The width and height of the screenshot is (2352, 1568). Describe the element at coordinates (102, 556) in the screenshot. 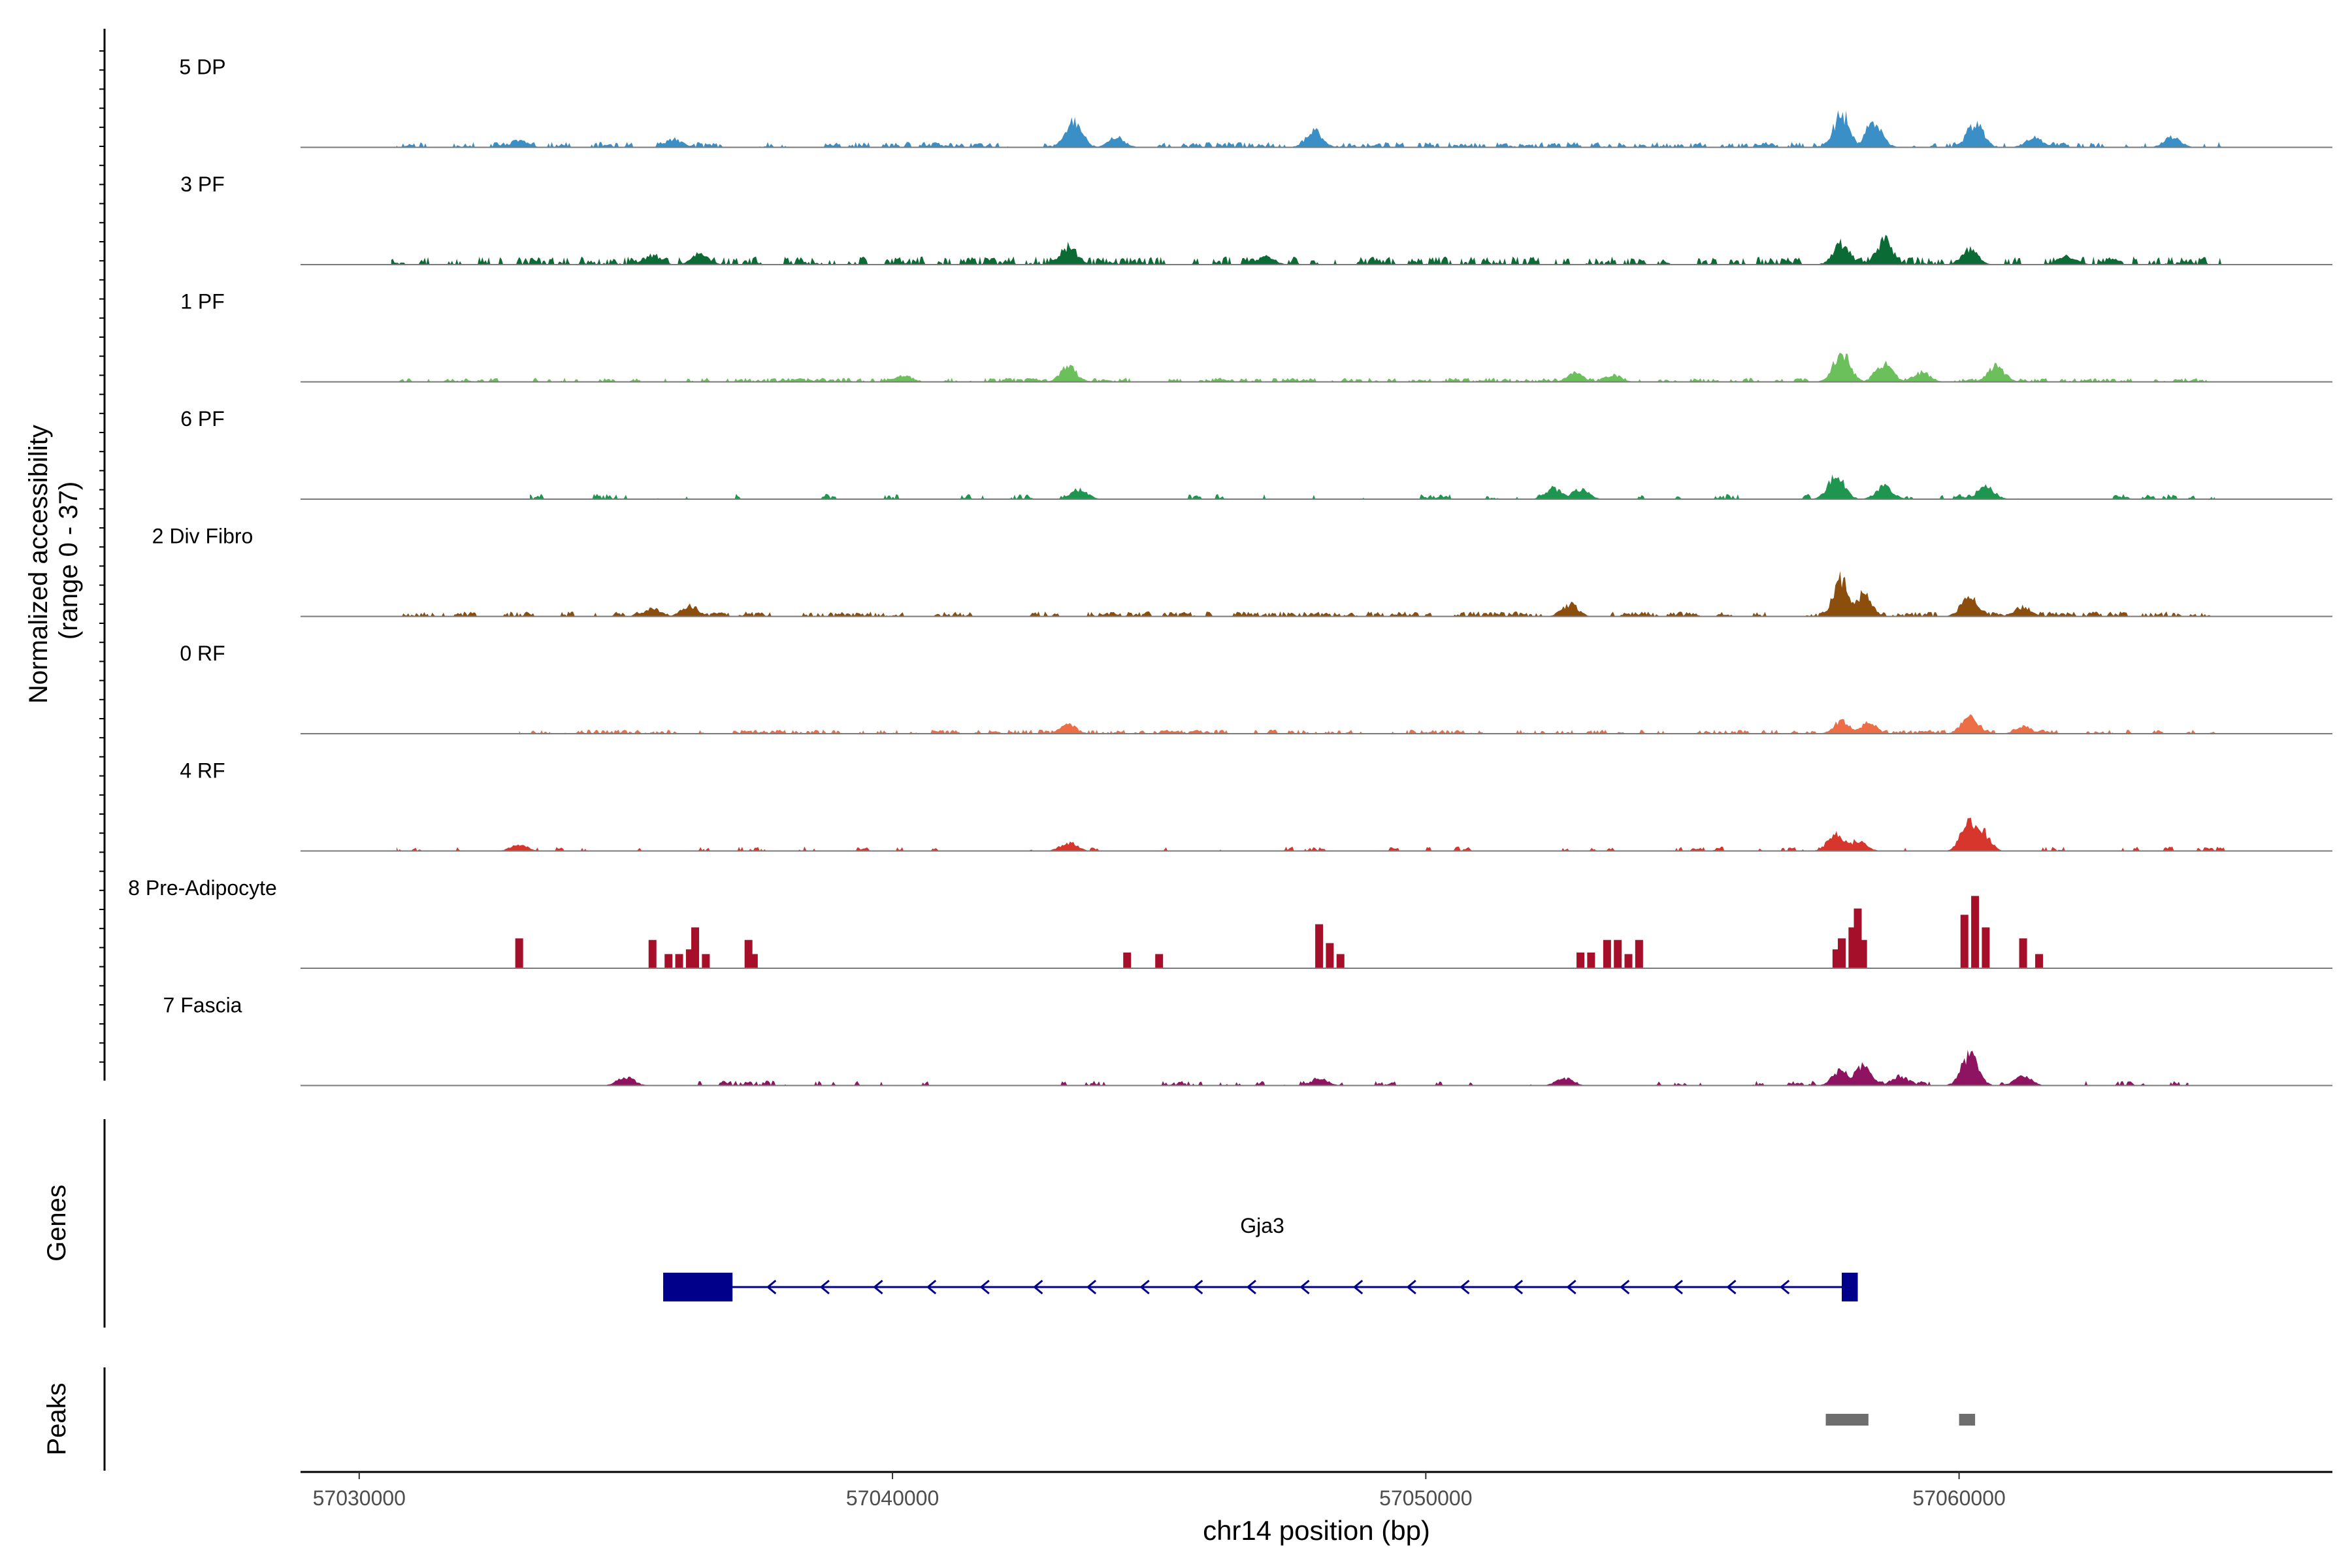

I see `accessibility-axis-ticks` at that location.